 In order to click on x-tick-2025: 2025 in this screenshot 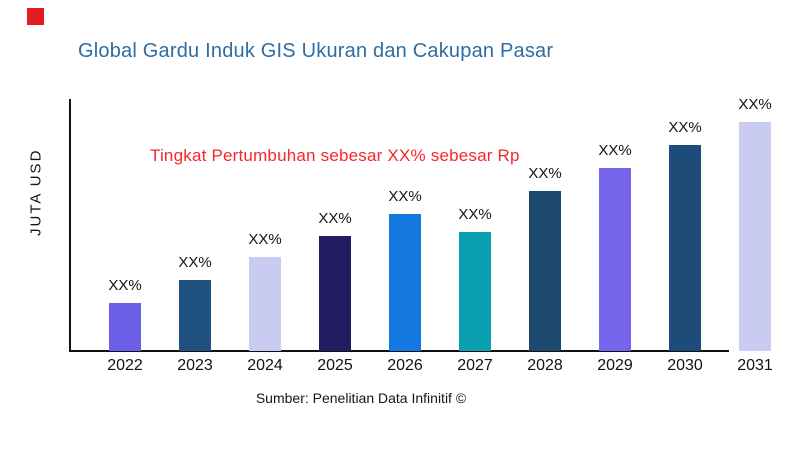, I will do `click(335, 365)`.